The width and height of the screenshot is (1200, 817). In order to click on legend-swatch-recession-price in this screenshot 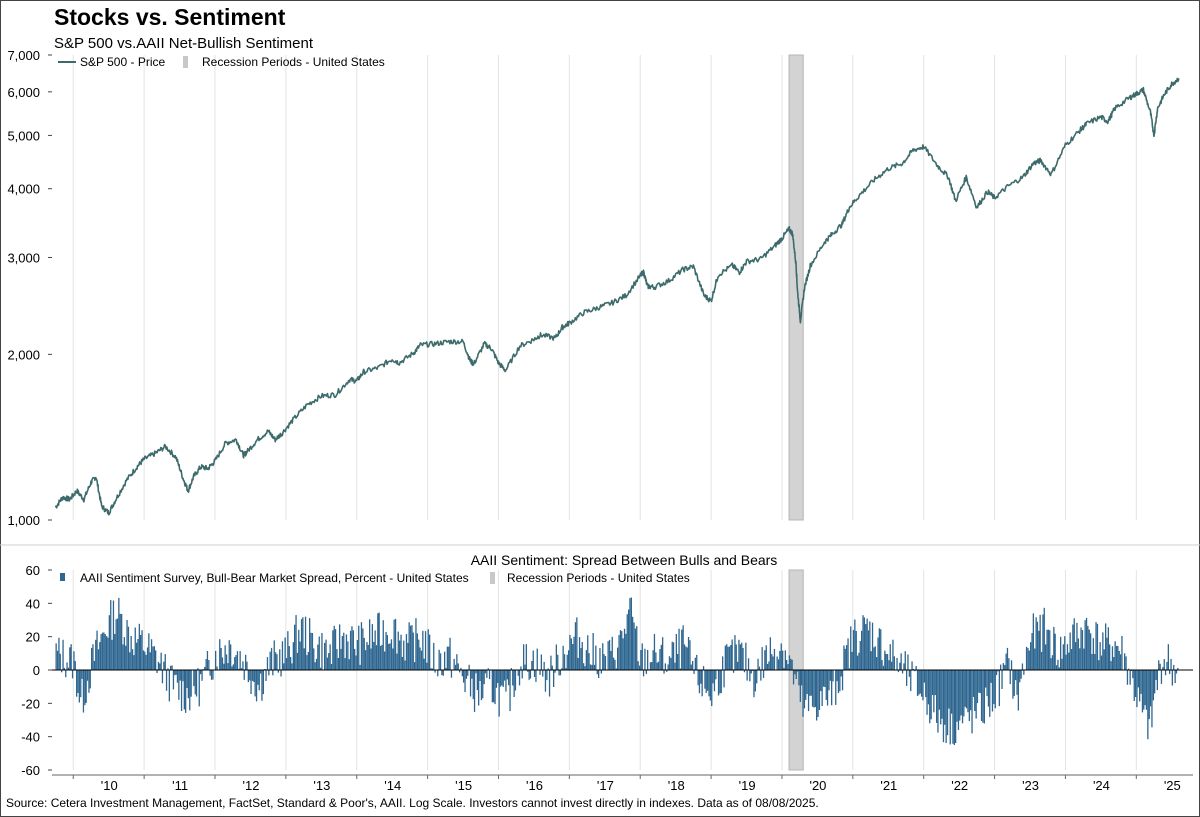, I will do `click(185, 62)`.